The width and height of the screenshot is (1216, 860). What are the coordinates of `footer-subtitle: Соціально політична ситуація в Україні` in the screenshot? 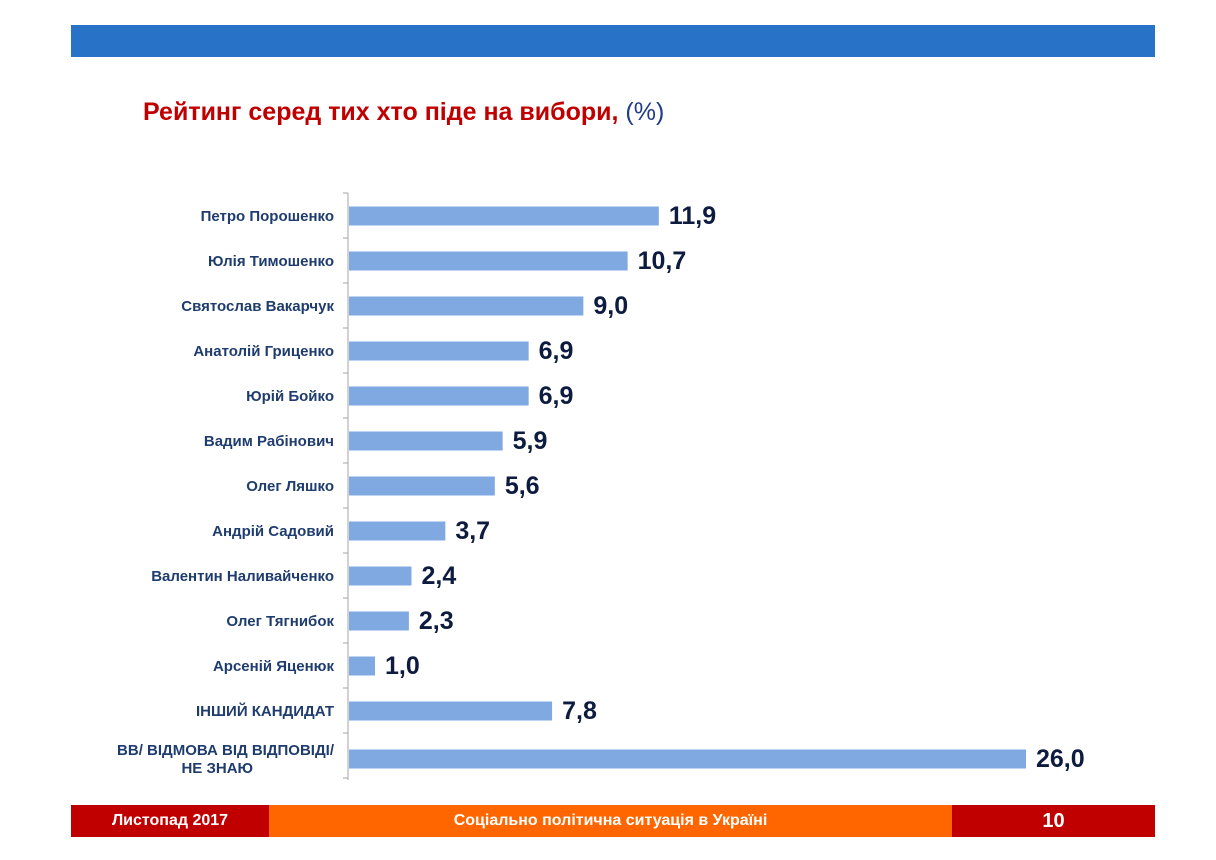 It's located at (610, 821).